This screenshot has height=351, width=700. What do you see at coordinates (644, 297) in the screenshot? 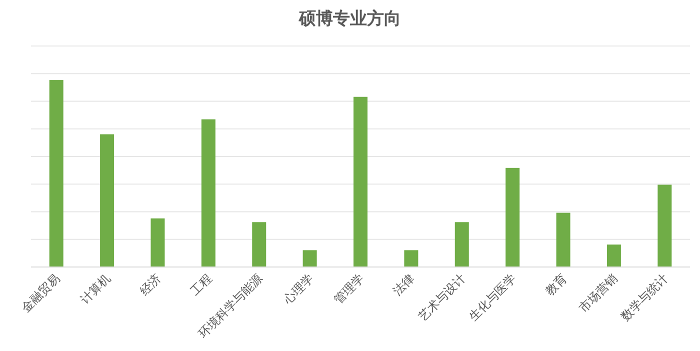
I see `x-tick-label: 数学与统计` at bounding box center [644, 297].